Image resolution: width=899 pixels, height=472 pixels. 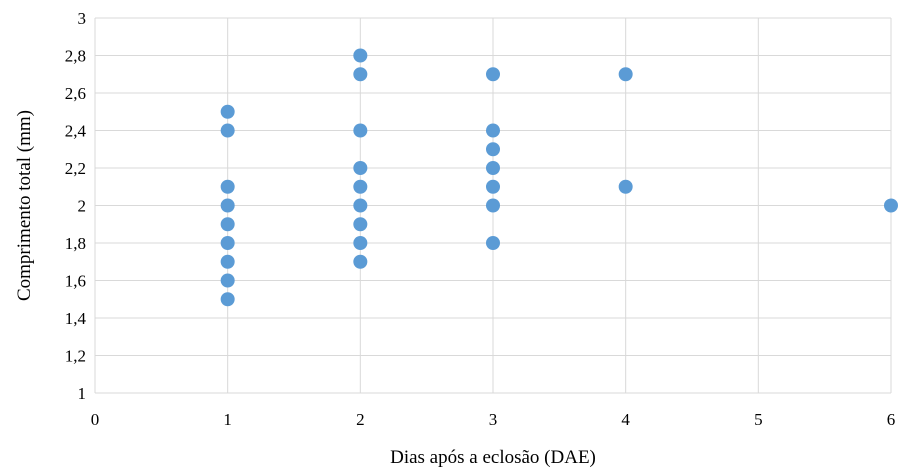 What do you see at coordinates (75, 56) in the screenshot?
I see `y-tick-label: 2,8` at bounding box center [75, 56].